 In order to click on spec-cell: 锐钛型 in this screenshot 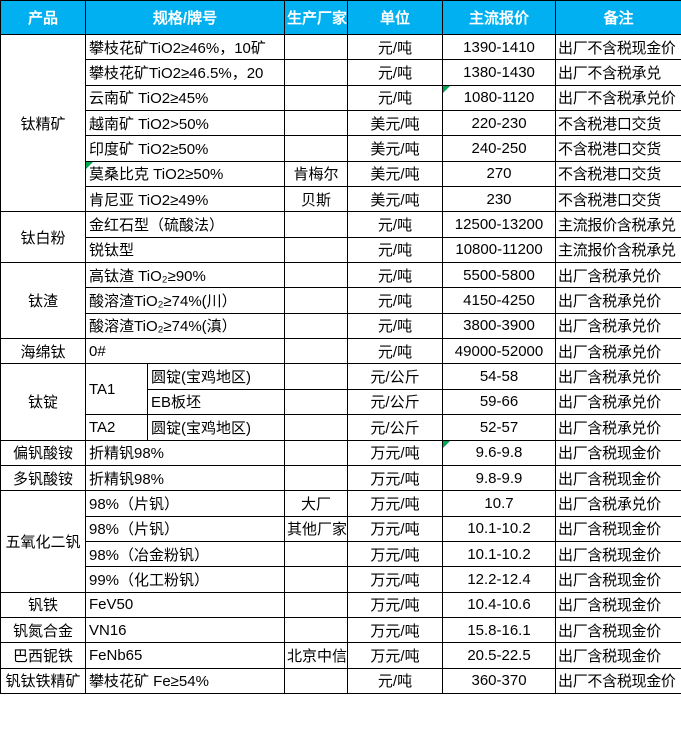, I will do `click(185, 250)`.